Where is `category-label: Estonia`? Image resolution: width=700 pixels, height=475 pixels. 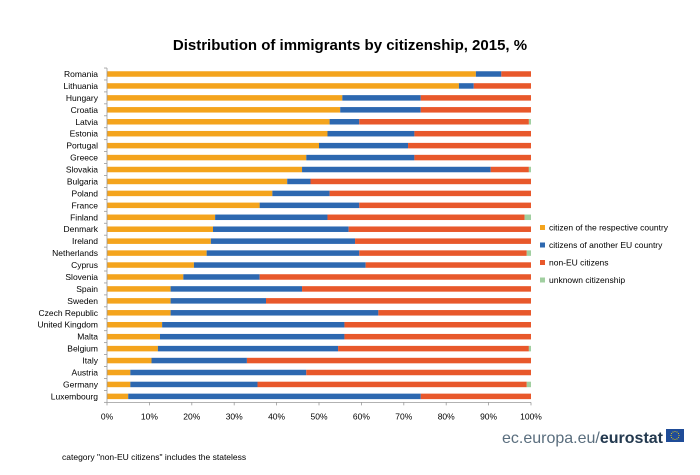 category-label: Estonia is located at coordinates (84, 134).